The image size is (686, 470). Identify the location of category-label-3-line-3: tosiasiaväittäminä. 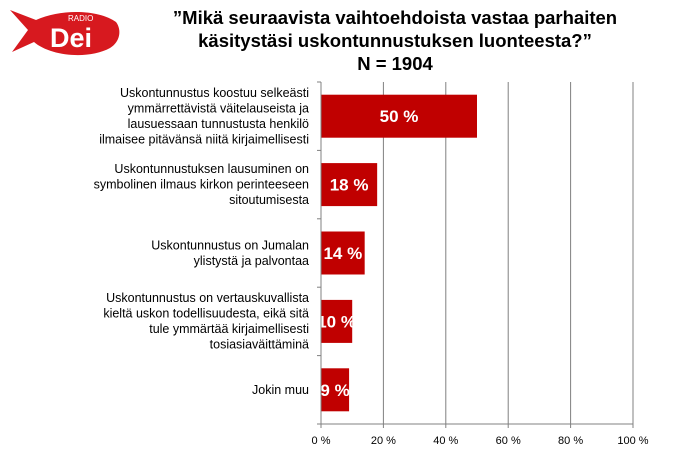
(259, 345).